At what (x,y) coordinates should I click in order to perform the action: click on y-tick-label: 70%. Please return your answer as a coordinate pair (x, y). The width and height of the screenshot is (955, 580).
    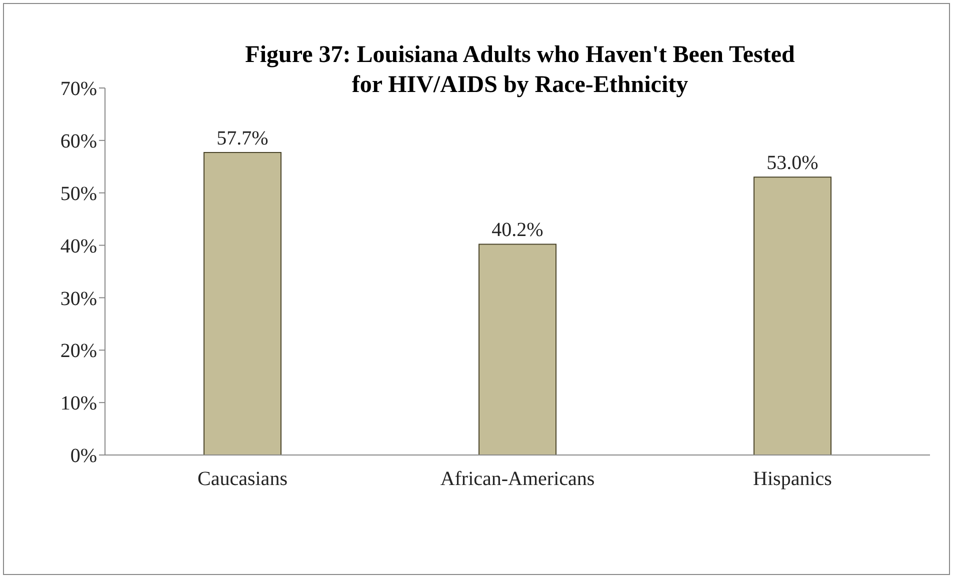
    Looking at the image, I should click on (78, 89).